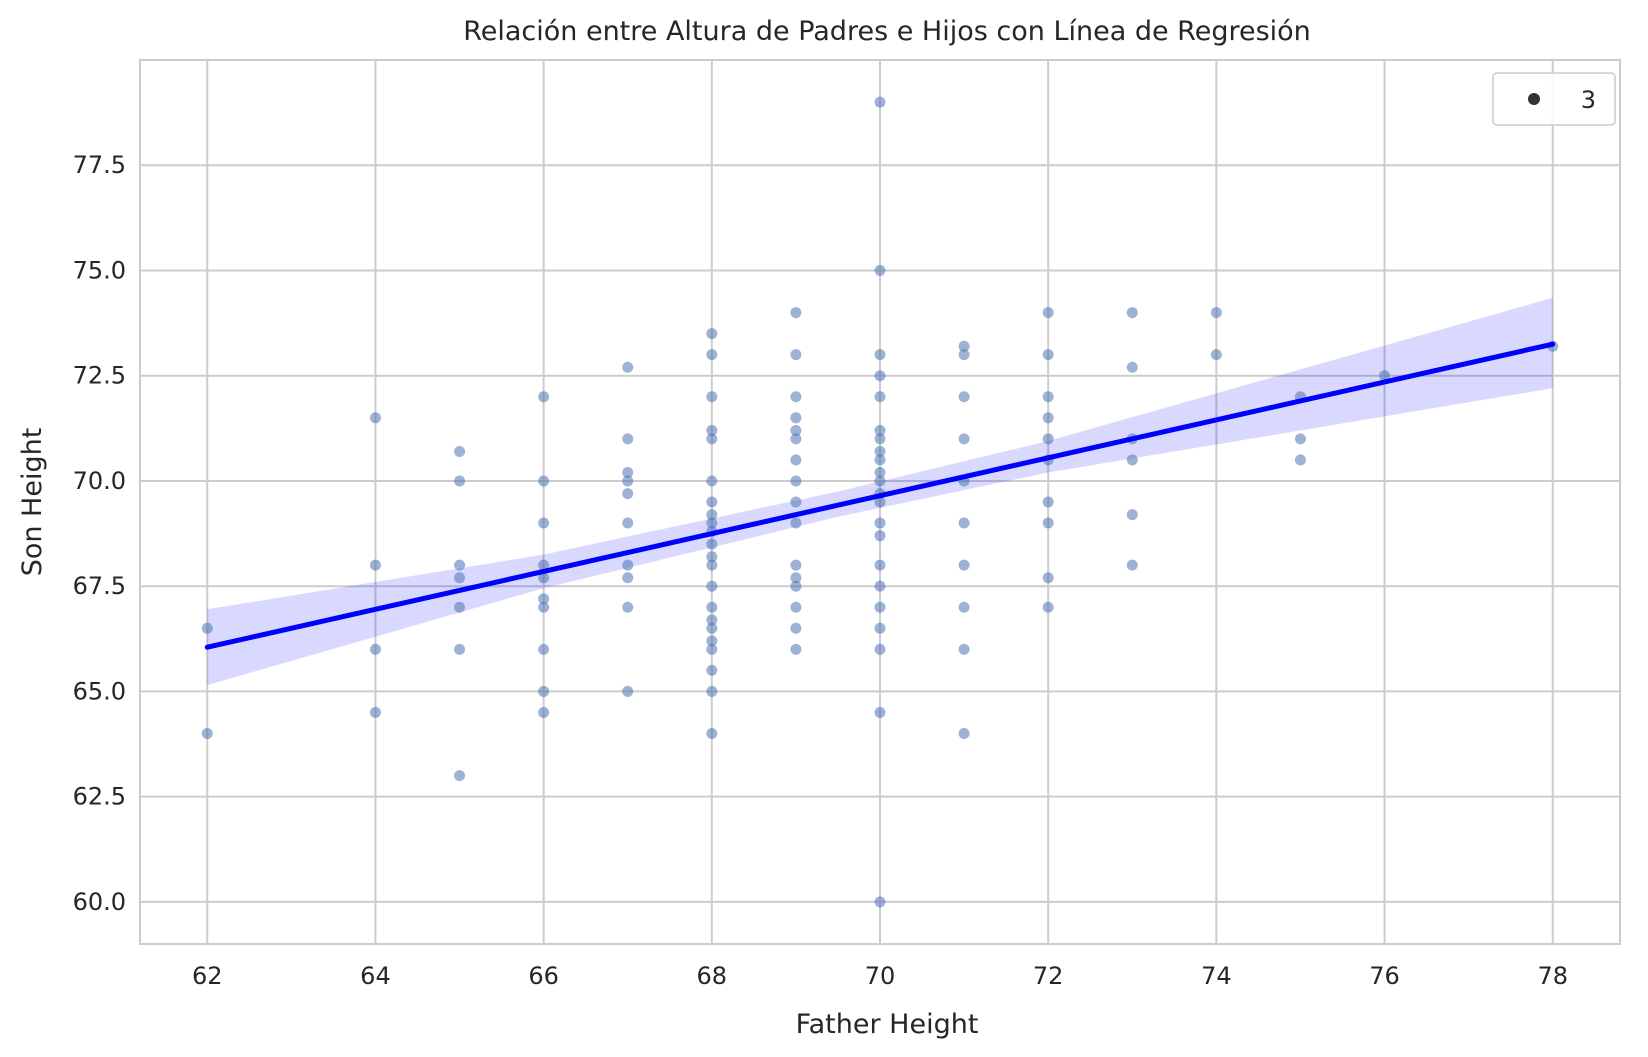 The height and width of the screenshot is (1057, 1648). Describe the element at coordinates (1534, 99) in the screenshot. I see `legend-marker-icon` at that location.